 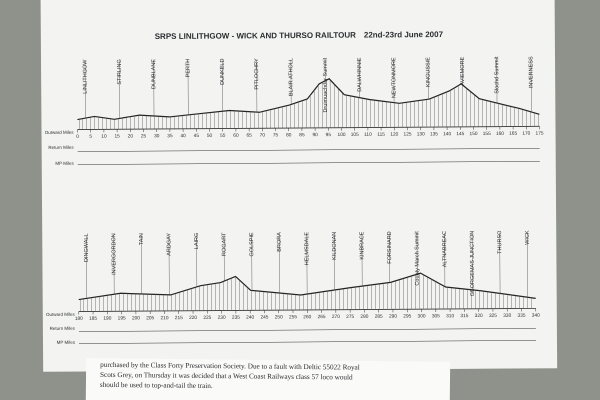 What do you see at coordinates (144, 136) in the screenshot?
I see `mile-label: 25` at bounding box center [144, 136].